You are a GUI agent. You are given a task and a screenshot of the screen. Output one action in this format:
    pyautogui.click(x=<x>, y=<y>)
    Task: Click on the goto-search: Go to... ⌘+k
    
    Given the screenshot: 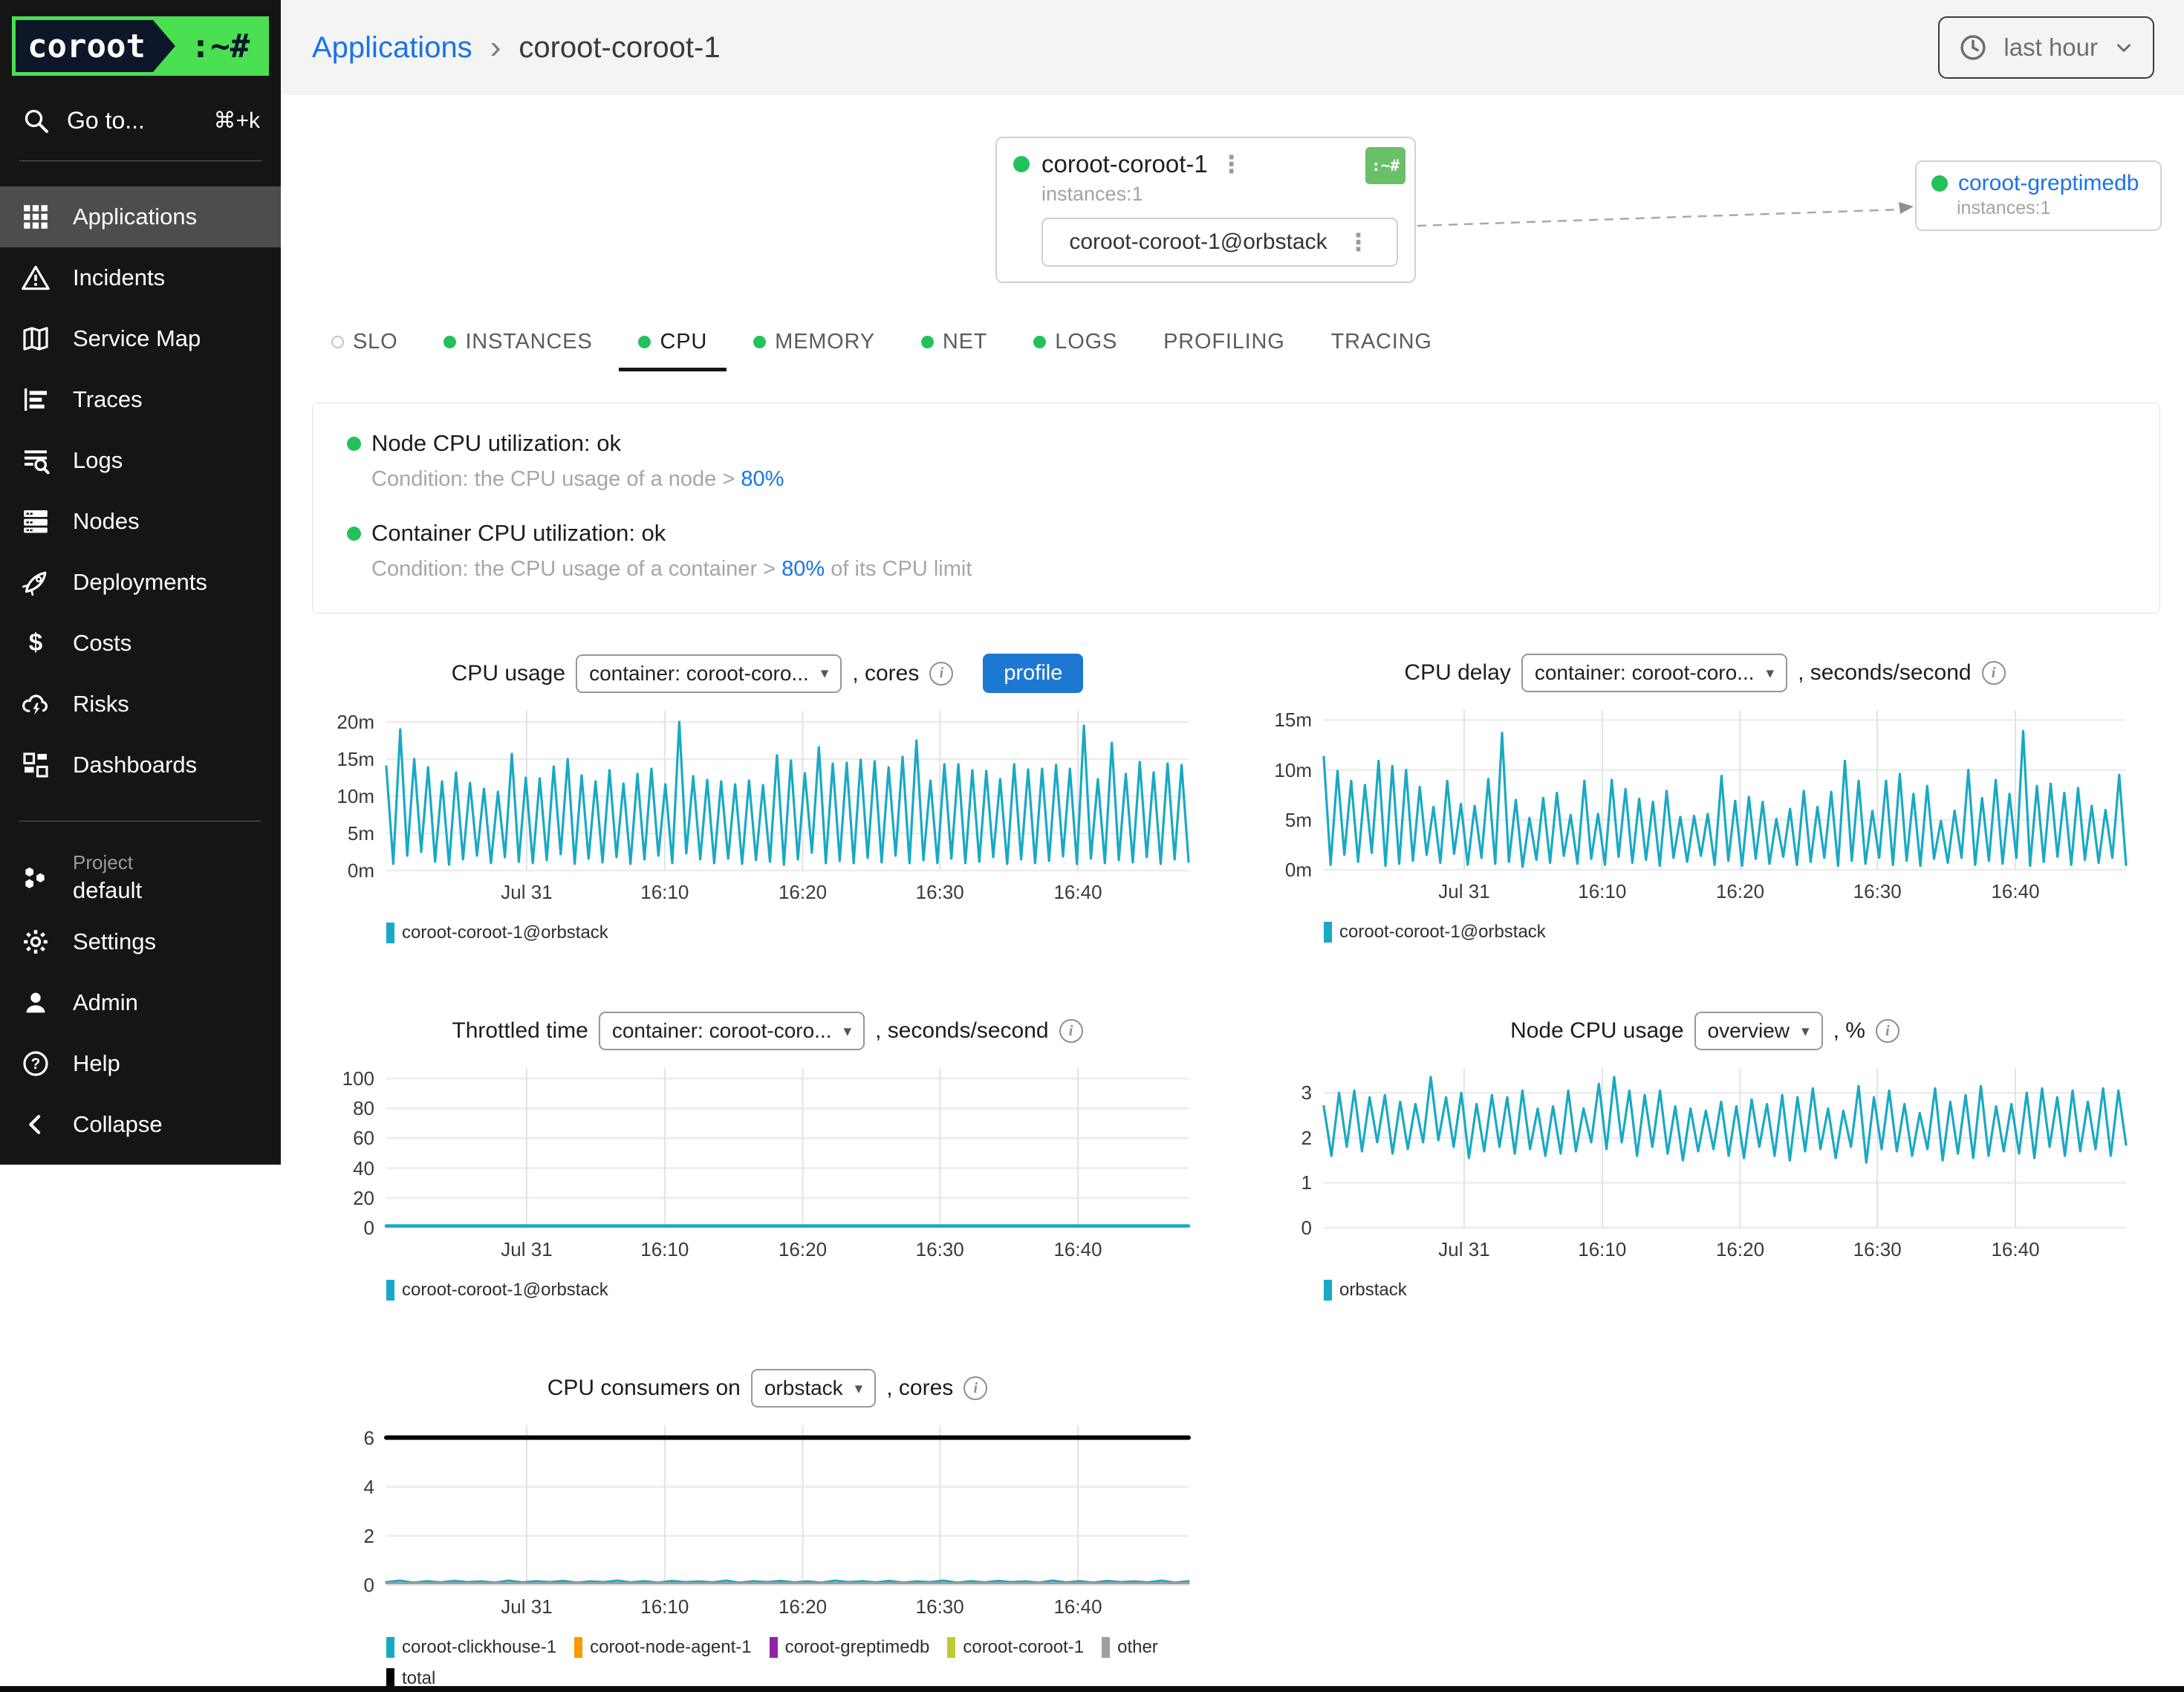 What is the action you would take?
    pyautogui.click(x=140, y=120)
    